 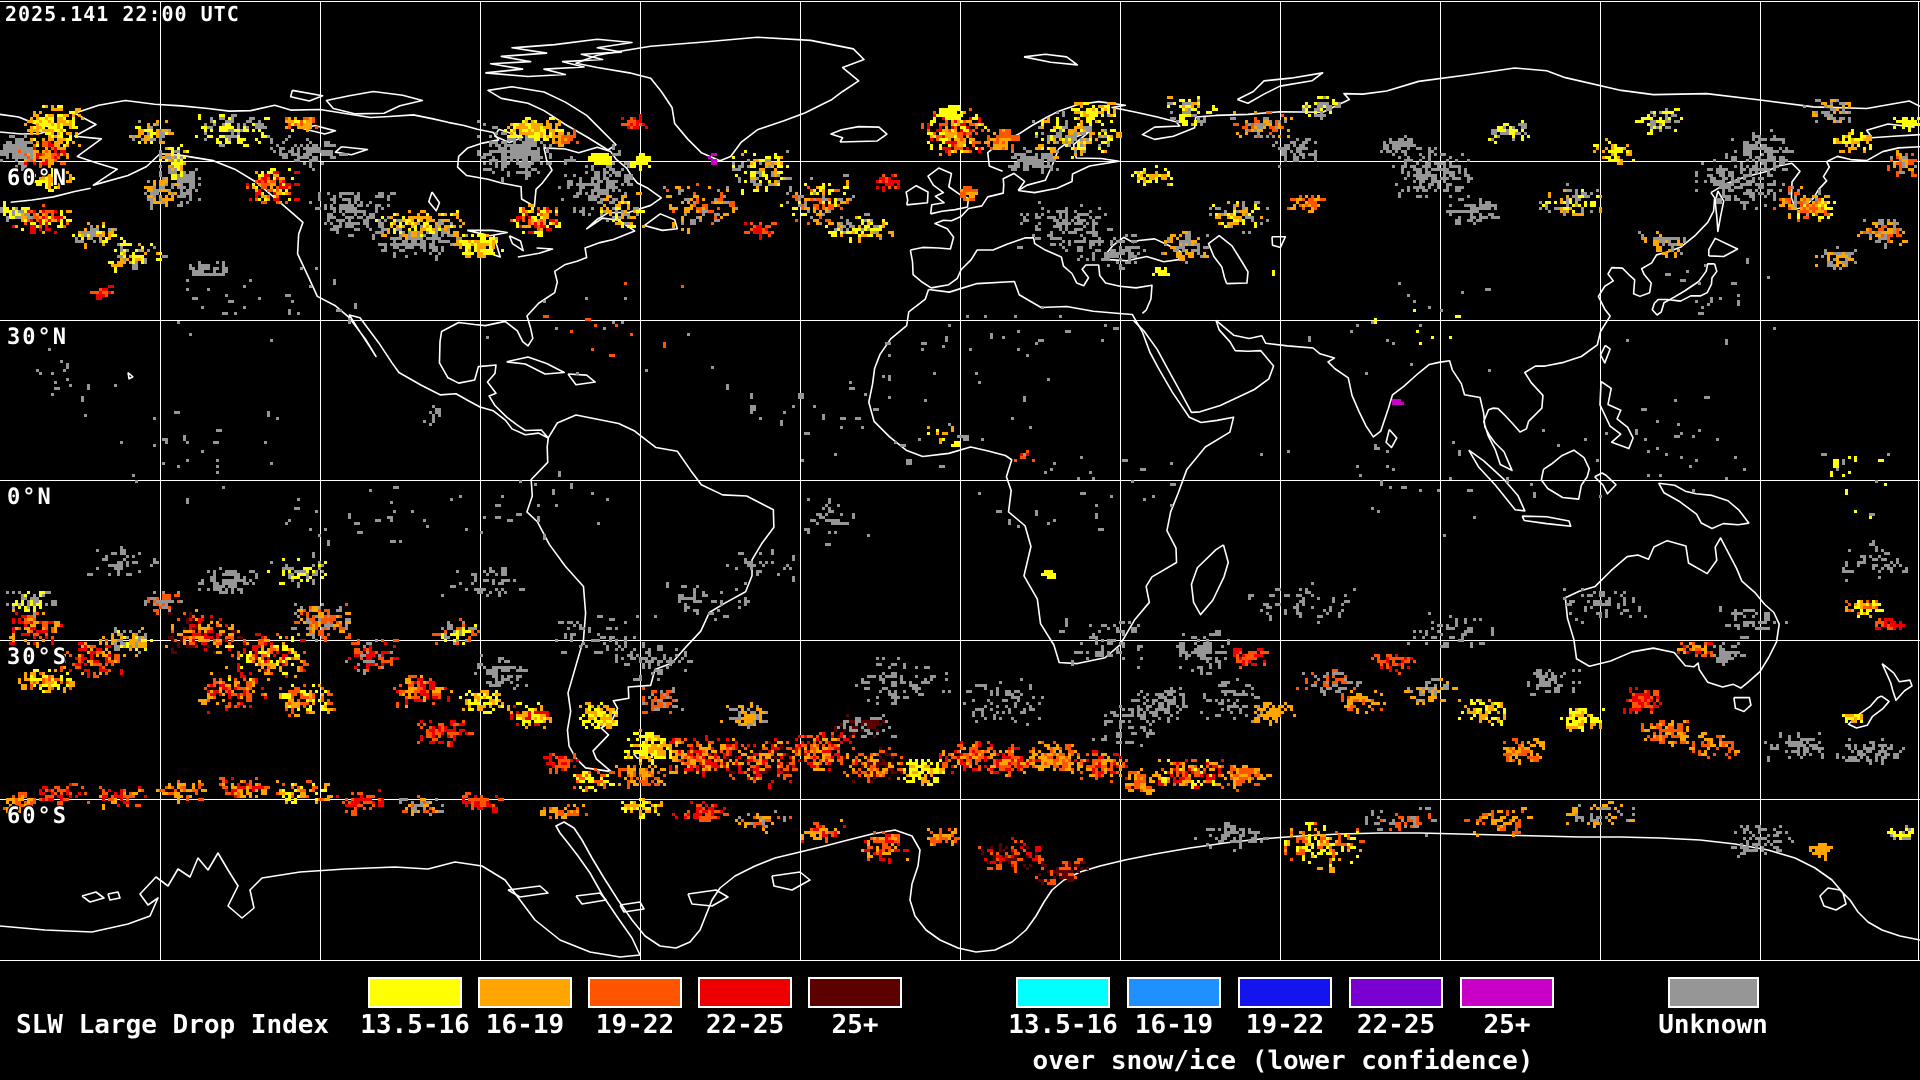 What do you see at coordinates (37, 817) in the screenshot?
I see `lat-label-60S: 60°S` at bounding box center [37, 817].